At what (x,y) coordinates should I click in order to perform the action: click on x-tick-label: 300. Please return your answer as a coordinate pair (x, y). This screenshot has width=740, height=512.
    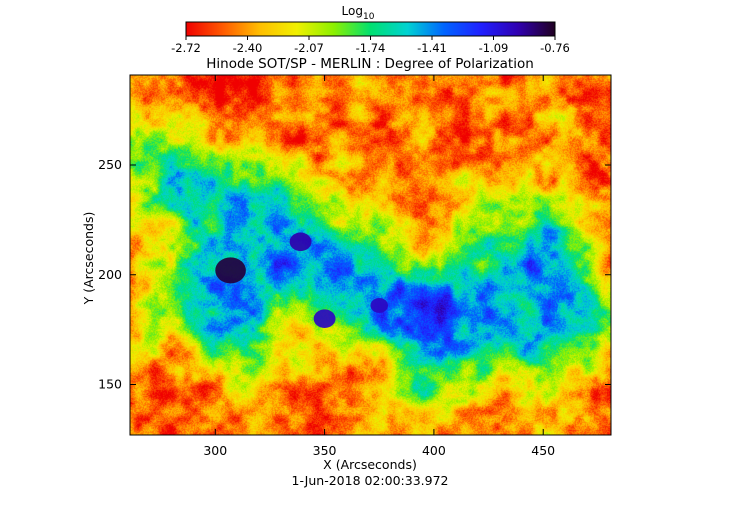
    Looking at the image, I should click on (215, 450).